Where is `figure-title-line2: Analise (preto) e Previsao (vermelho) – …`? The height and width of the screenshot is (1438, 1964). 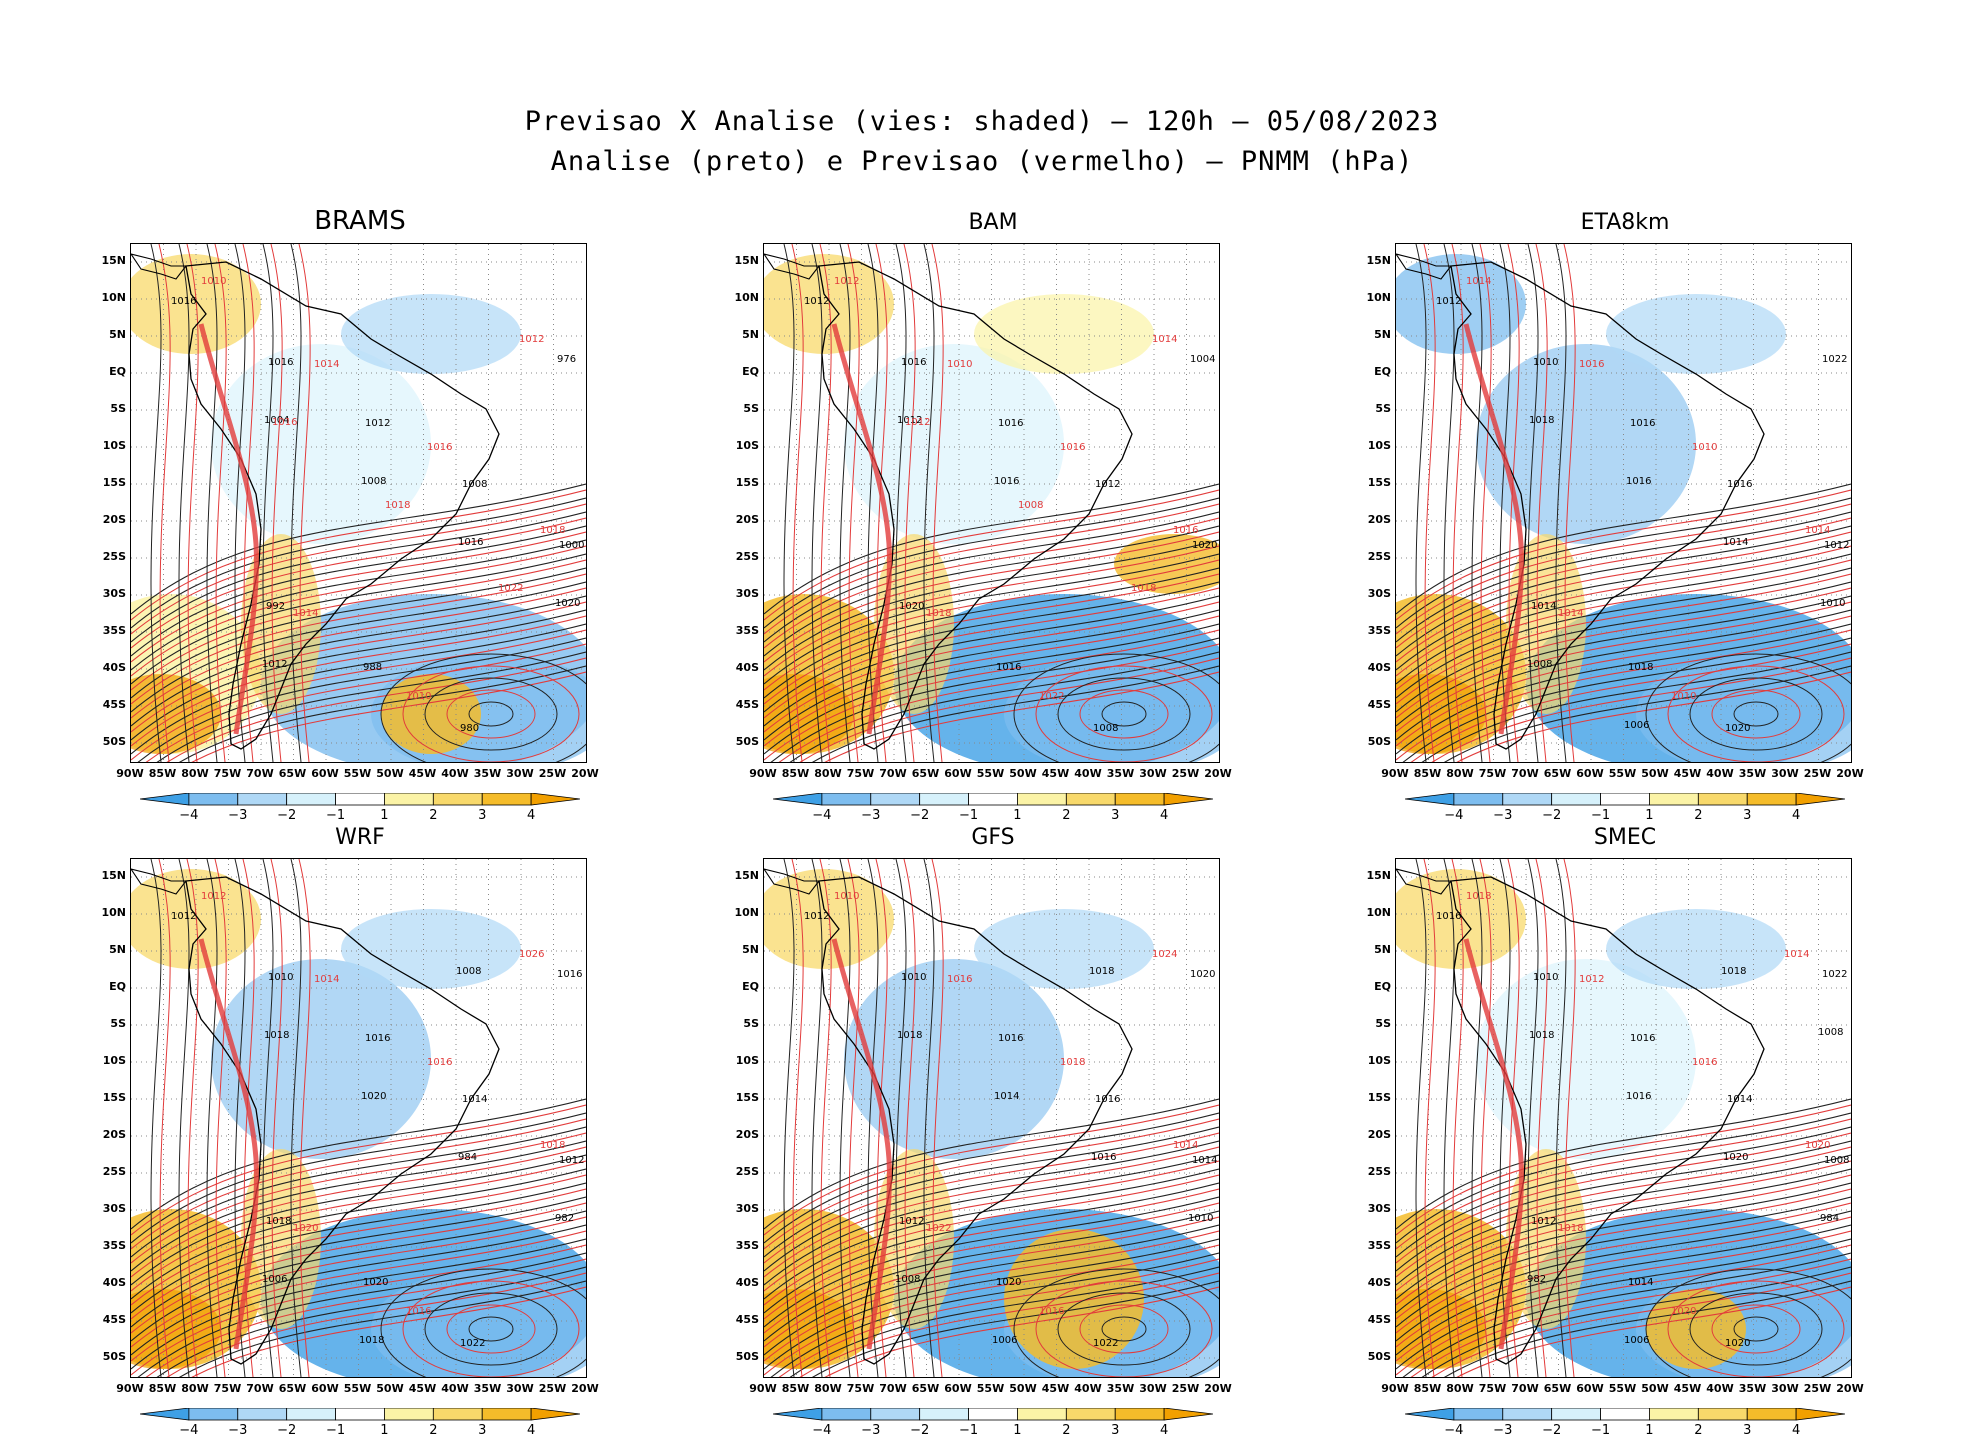 figure-title-line2: Analise (preto) e Previsao (vermelho) – … is located at coordinates (982, 161).